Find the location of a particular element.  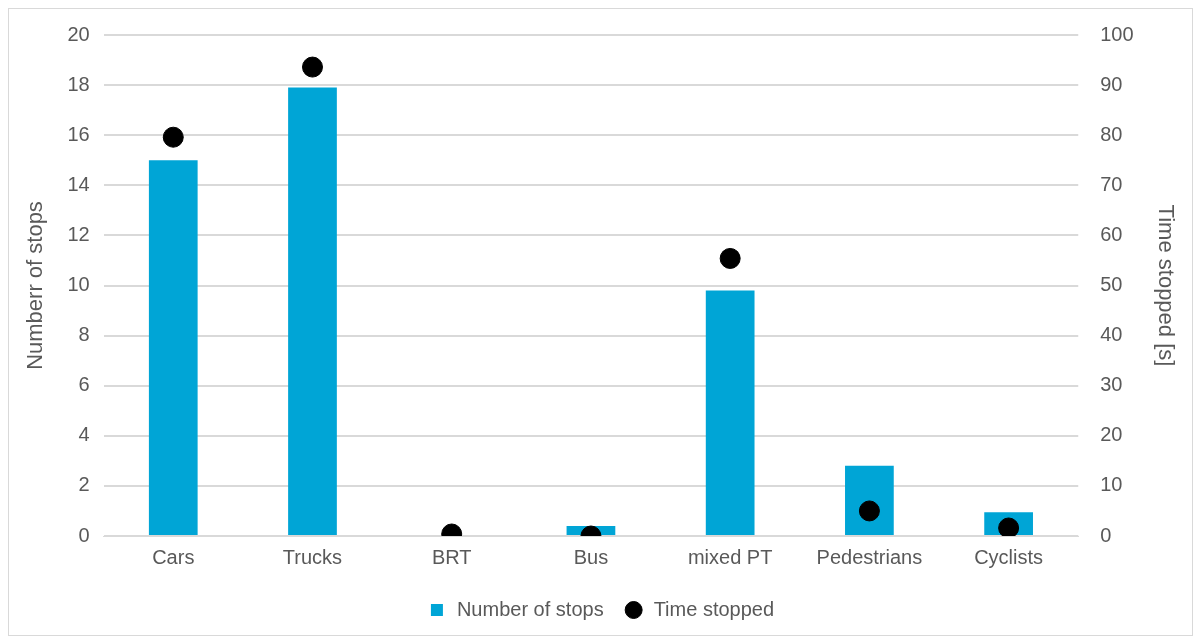

y2-tick-label: 50 is located at coordinates (1111, 284).